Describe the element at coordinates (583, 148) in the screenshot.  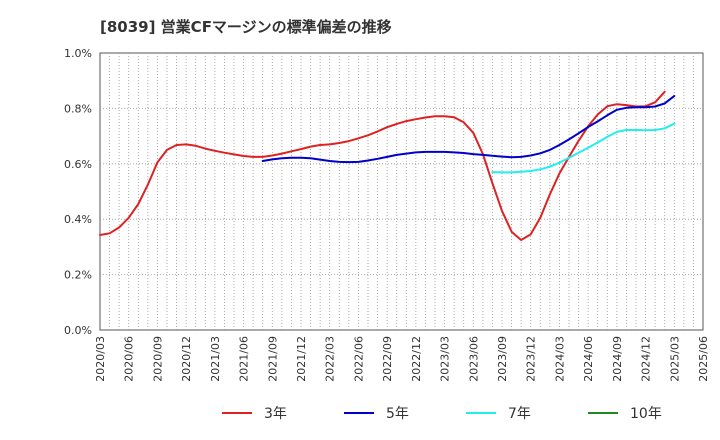
I see `series-line-7年` at that location.